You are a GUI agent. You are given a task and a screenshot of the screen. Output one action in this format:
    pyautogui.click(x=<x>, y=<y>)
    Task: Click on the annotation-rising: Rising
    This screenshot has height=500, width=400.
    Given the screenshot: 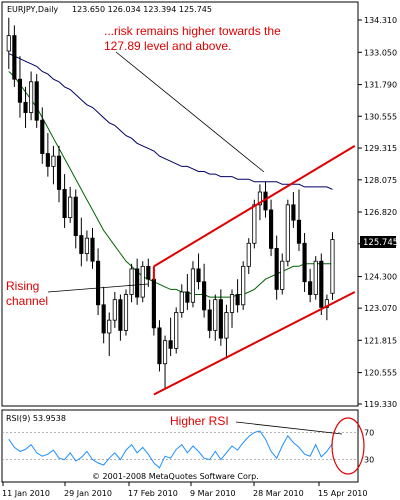 What is the action you would take?
    pyautogui.click(x=22, y=286)
    